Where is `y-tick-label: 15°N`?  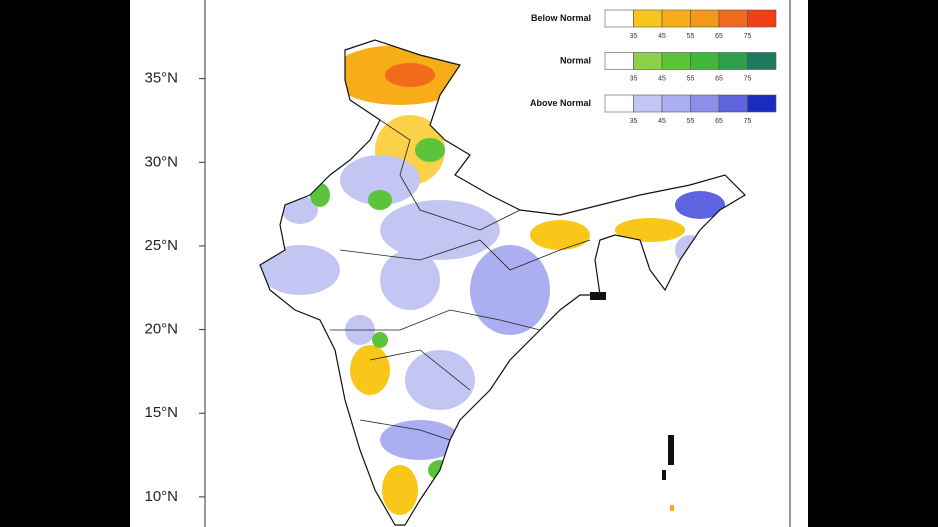
y-tick-label: 15°N is located at coordinates (161, 412).